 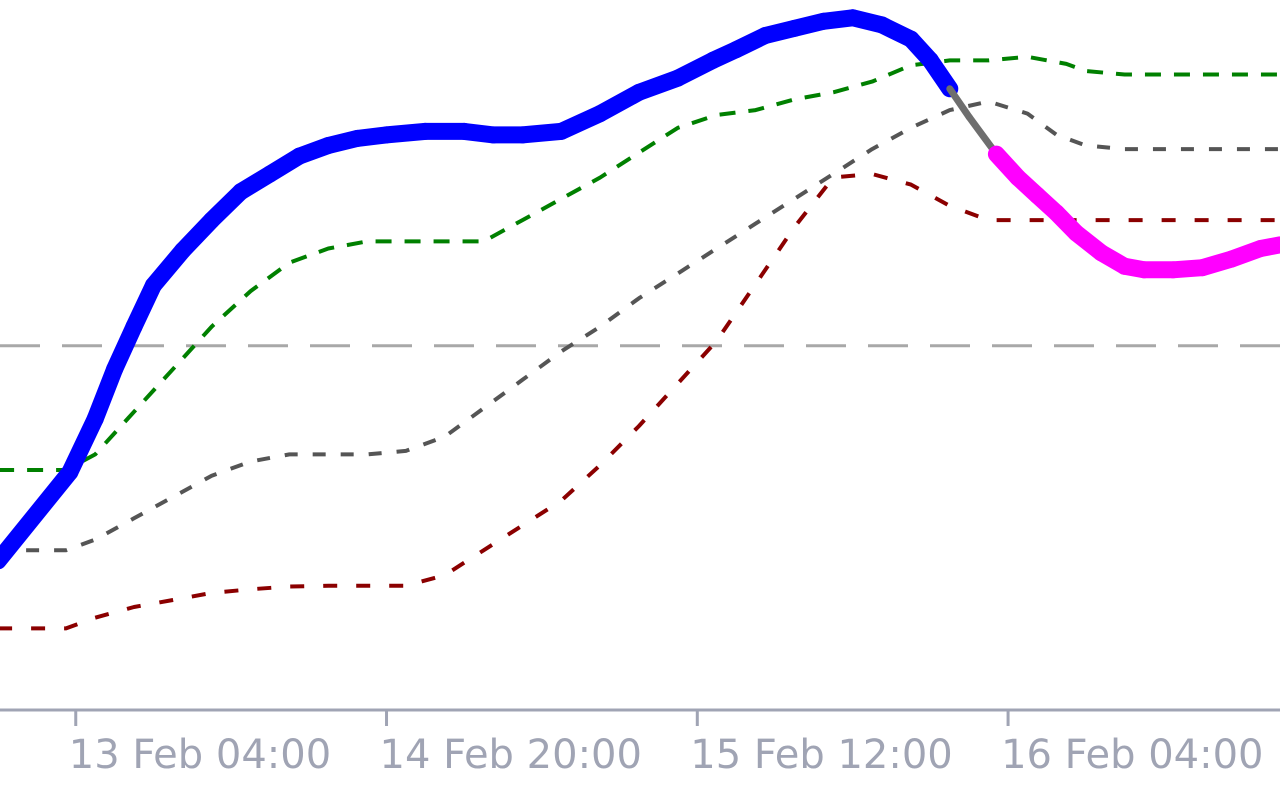 I want to click on x-tick-label: 16 Feb 04:00, so click(x=1132, y=755).